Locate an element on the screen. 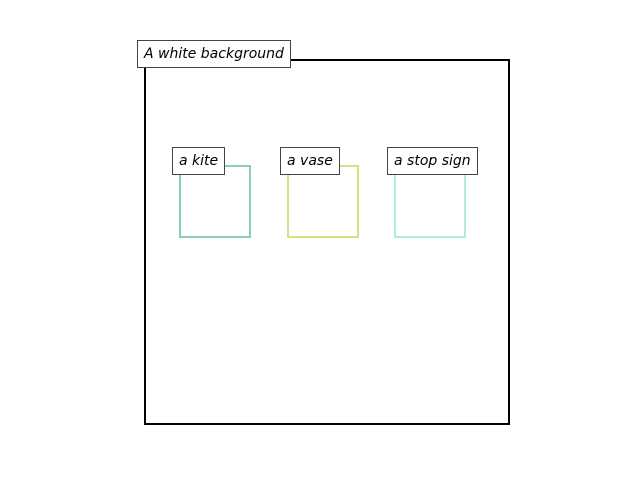 Image resolution: width=640 pixels, height=480 pixels. stop-sign-label: a stop sign is located at coordinates (432, 161).